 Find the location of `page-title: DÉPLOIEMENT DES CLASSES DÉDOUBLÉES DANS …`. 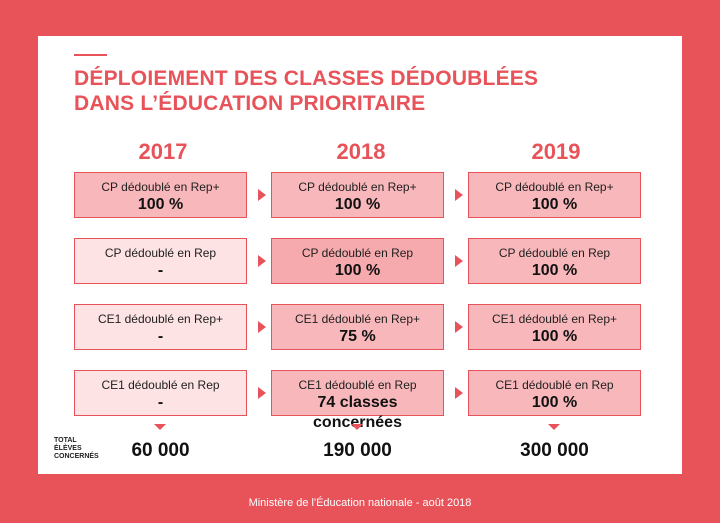

page-title: DÉPLOIEMENT DES CLASSES DÉDOUBLÉES DANS … is located at coordinates (306, 91).